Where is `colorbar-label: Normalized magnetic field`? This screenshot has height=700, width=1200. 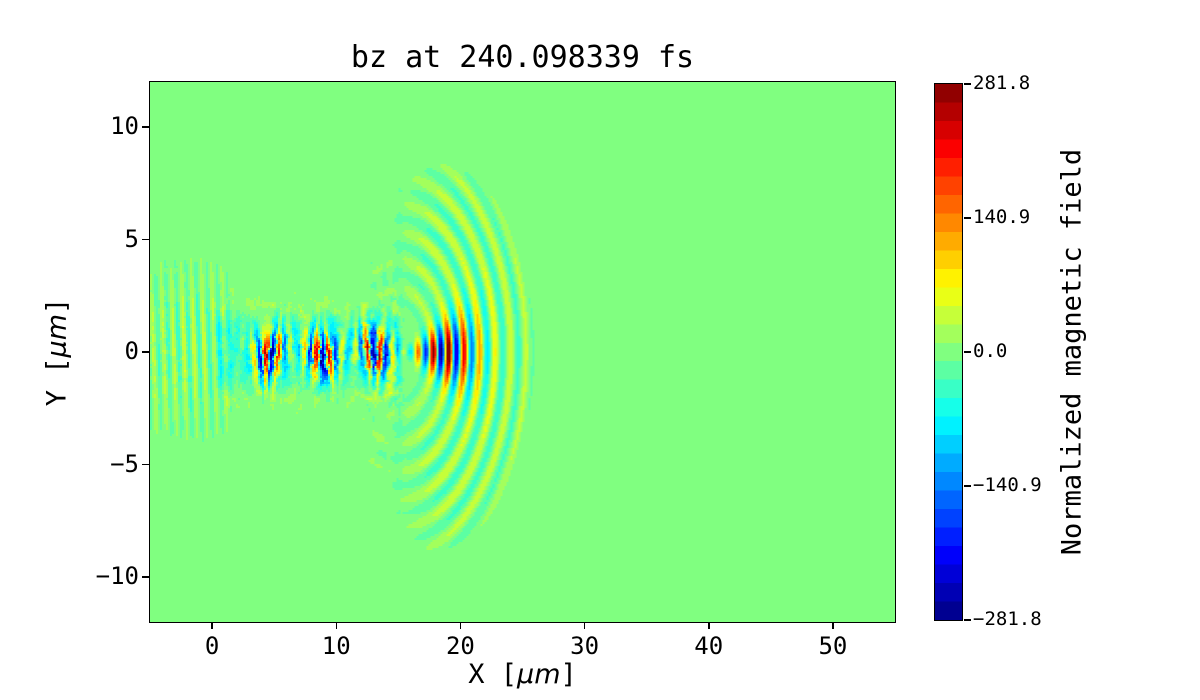
colorbar-label: Normalized magnetic field is located at coordinates (1072, 352).